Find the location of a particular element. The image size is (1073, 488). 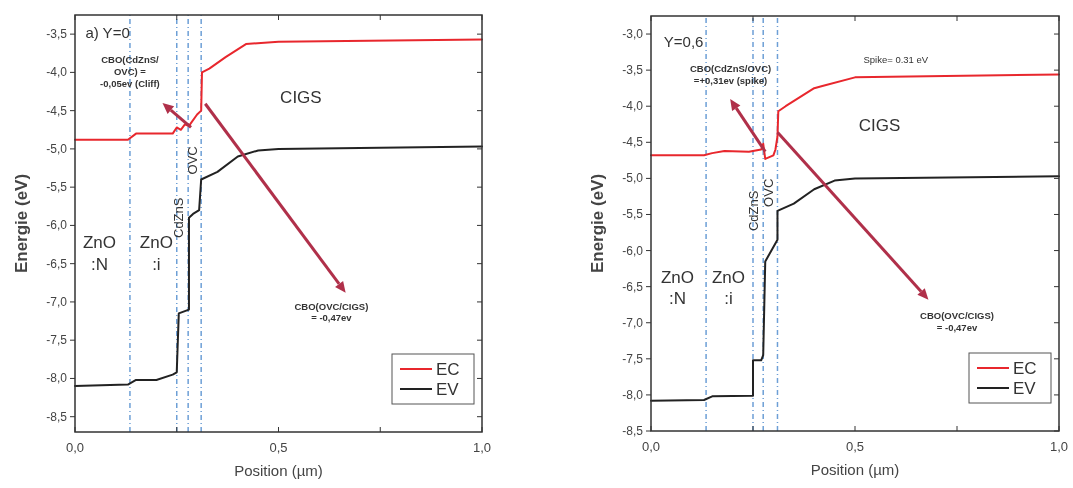

y-tick-label: -3,0 is located at coordinates (633, 34).